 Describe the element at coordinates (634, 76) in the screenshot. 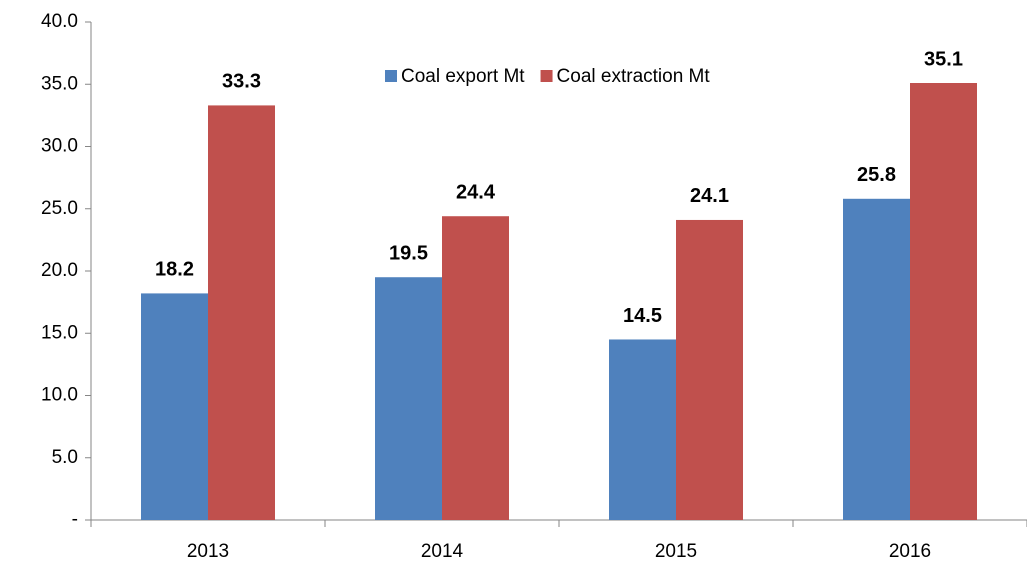

I see `legend-label: Coal extraction Mt` at that location.